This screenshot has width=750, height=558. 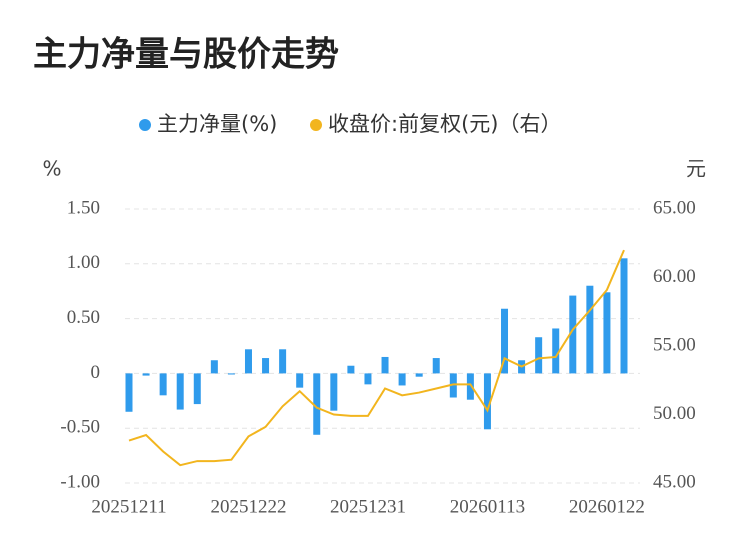 What do you see at coordinates (83, 262) in the screenshot?
I see `y-tick-label: 1.00` at bounding box center [83, 262].